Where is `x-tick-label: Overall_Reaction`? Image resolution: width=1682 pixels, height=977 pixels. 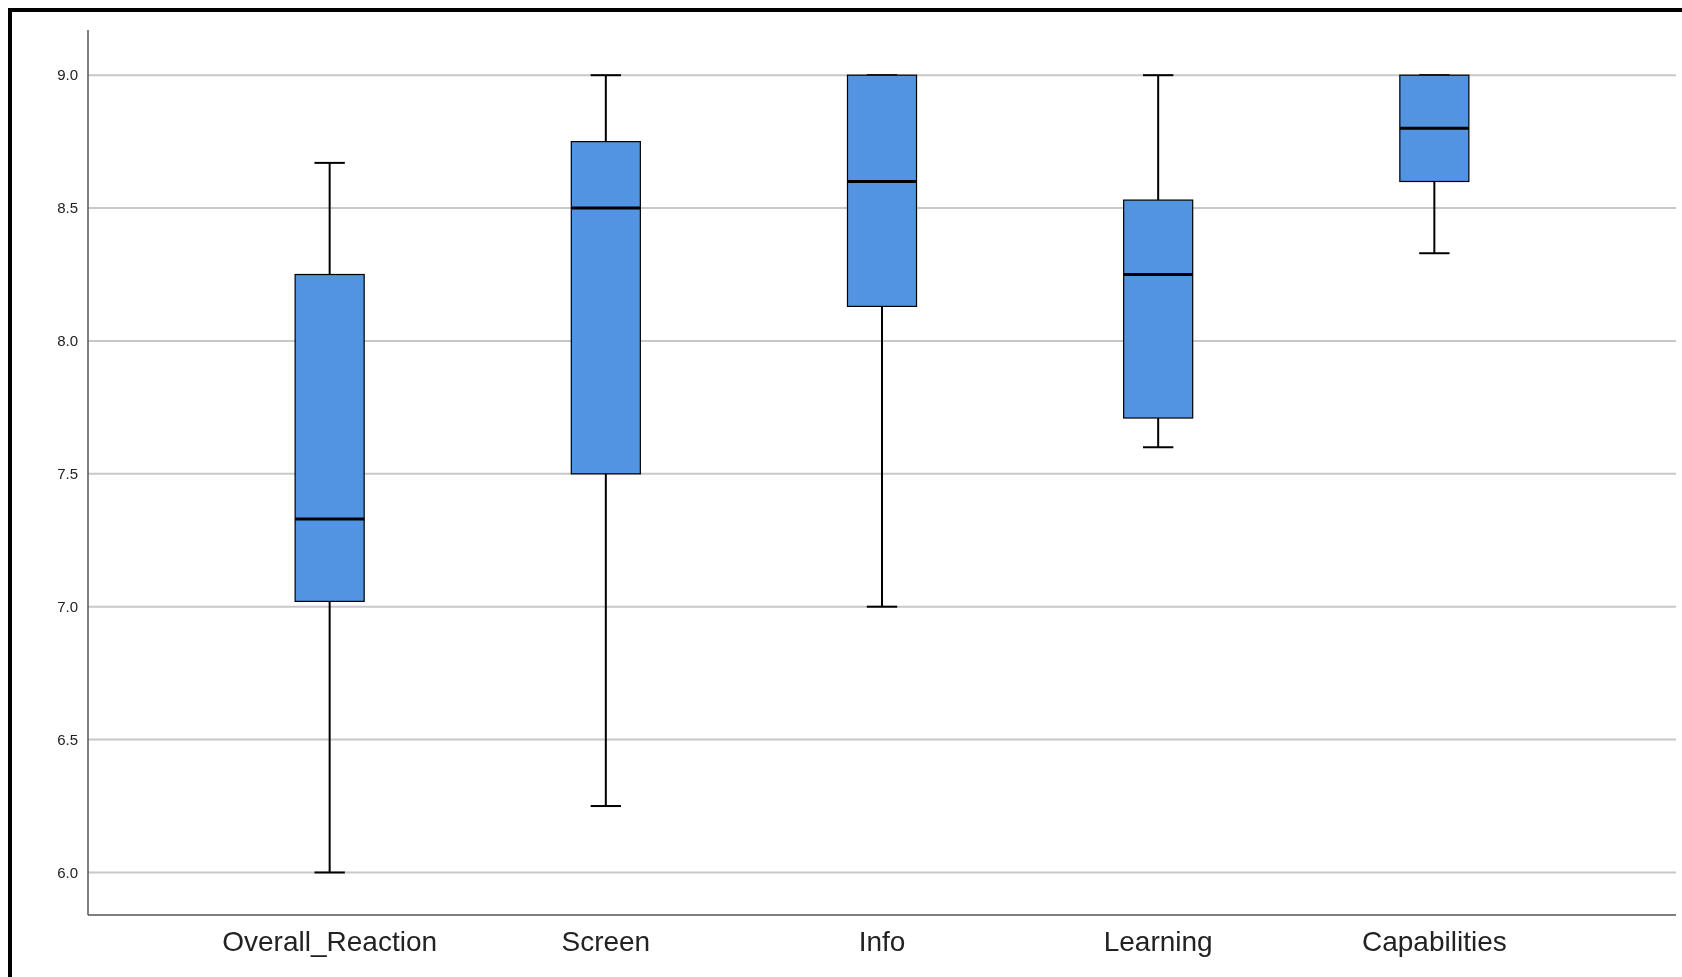 x-tick-label: Overall_Reaction is located at coordinates (330, 941).